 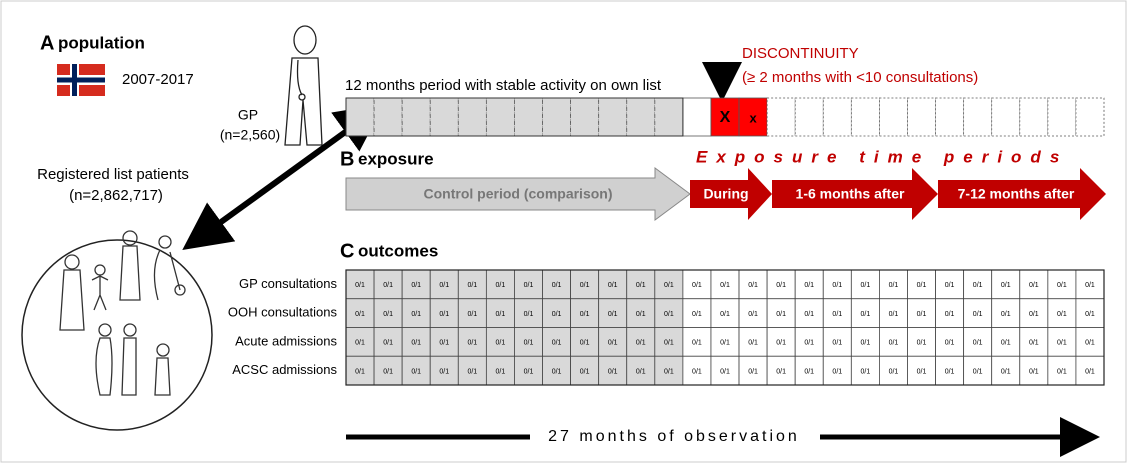 I want to click on row-label: OOH consultations, so click(x=283, y=312).